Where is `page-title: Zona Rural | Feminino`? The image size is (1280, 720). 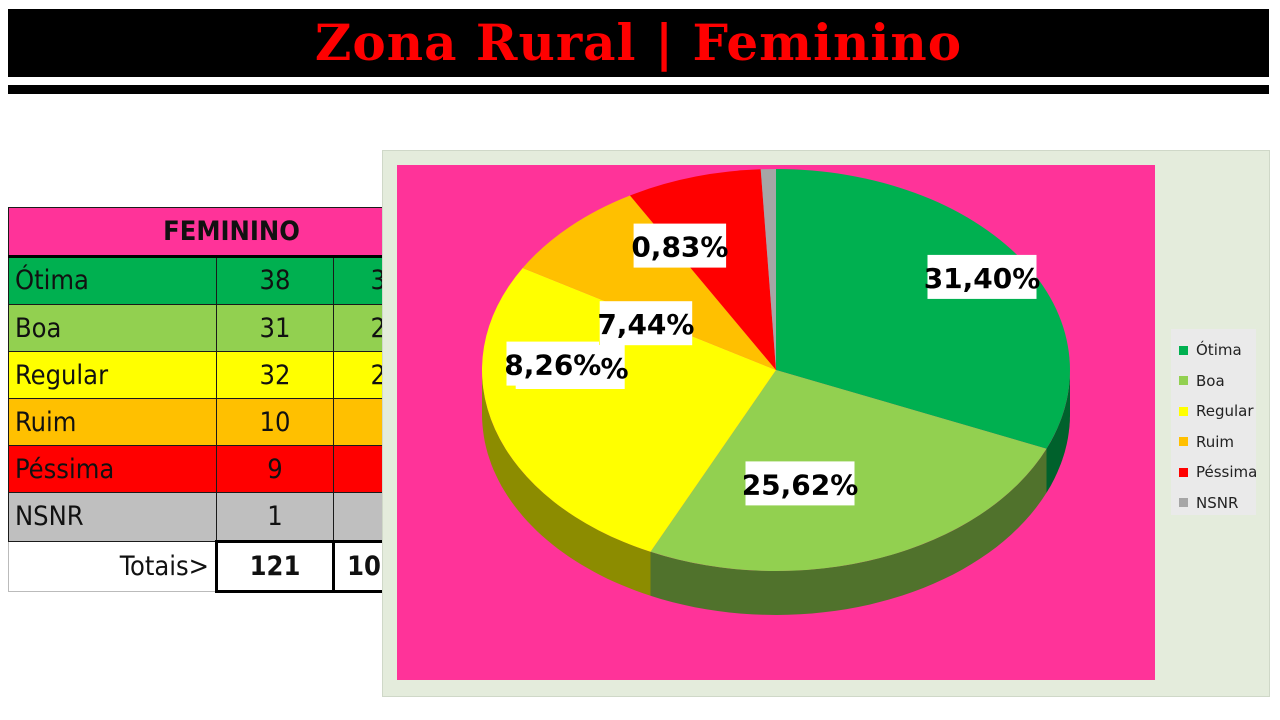 page-title: Zona Rural | Feminino is located at coordinates (638, 42).